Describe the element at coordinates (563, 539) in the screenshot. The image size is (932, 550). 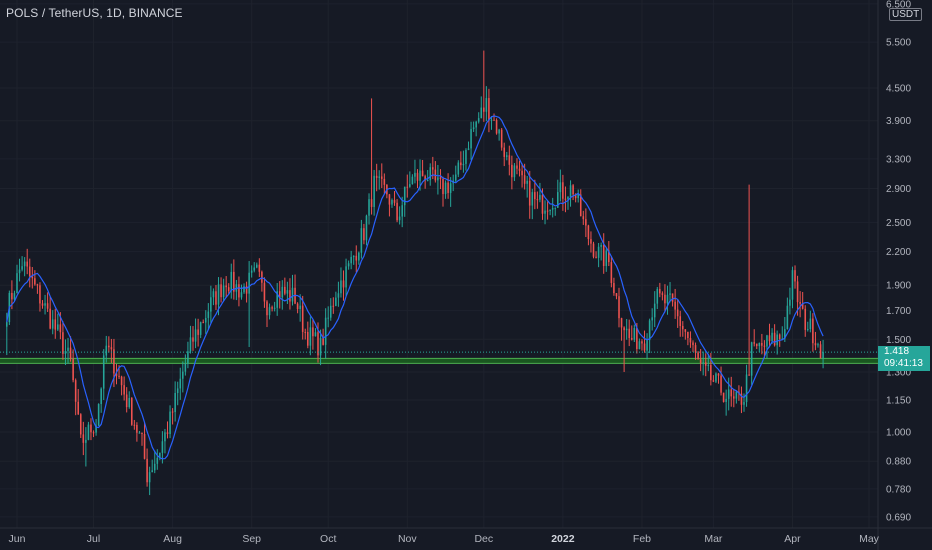
I see `x-tick-label: 2022` at that location.